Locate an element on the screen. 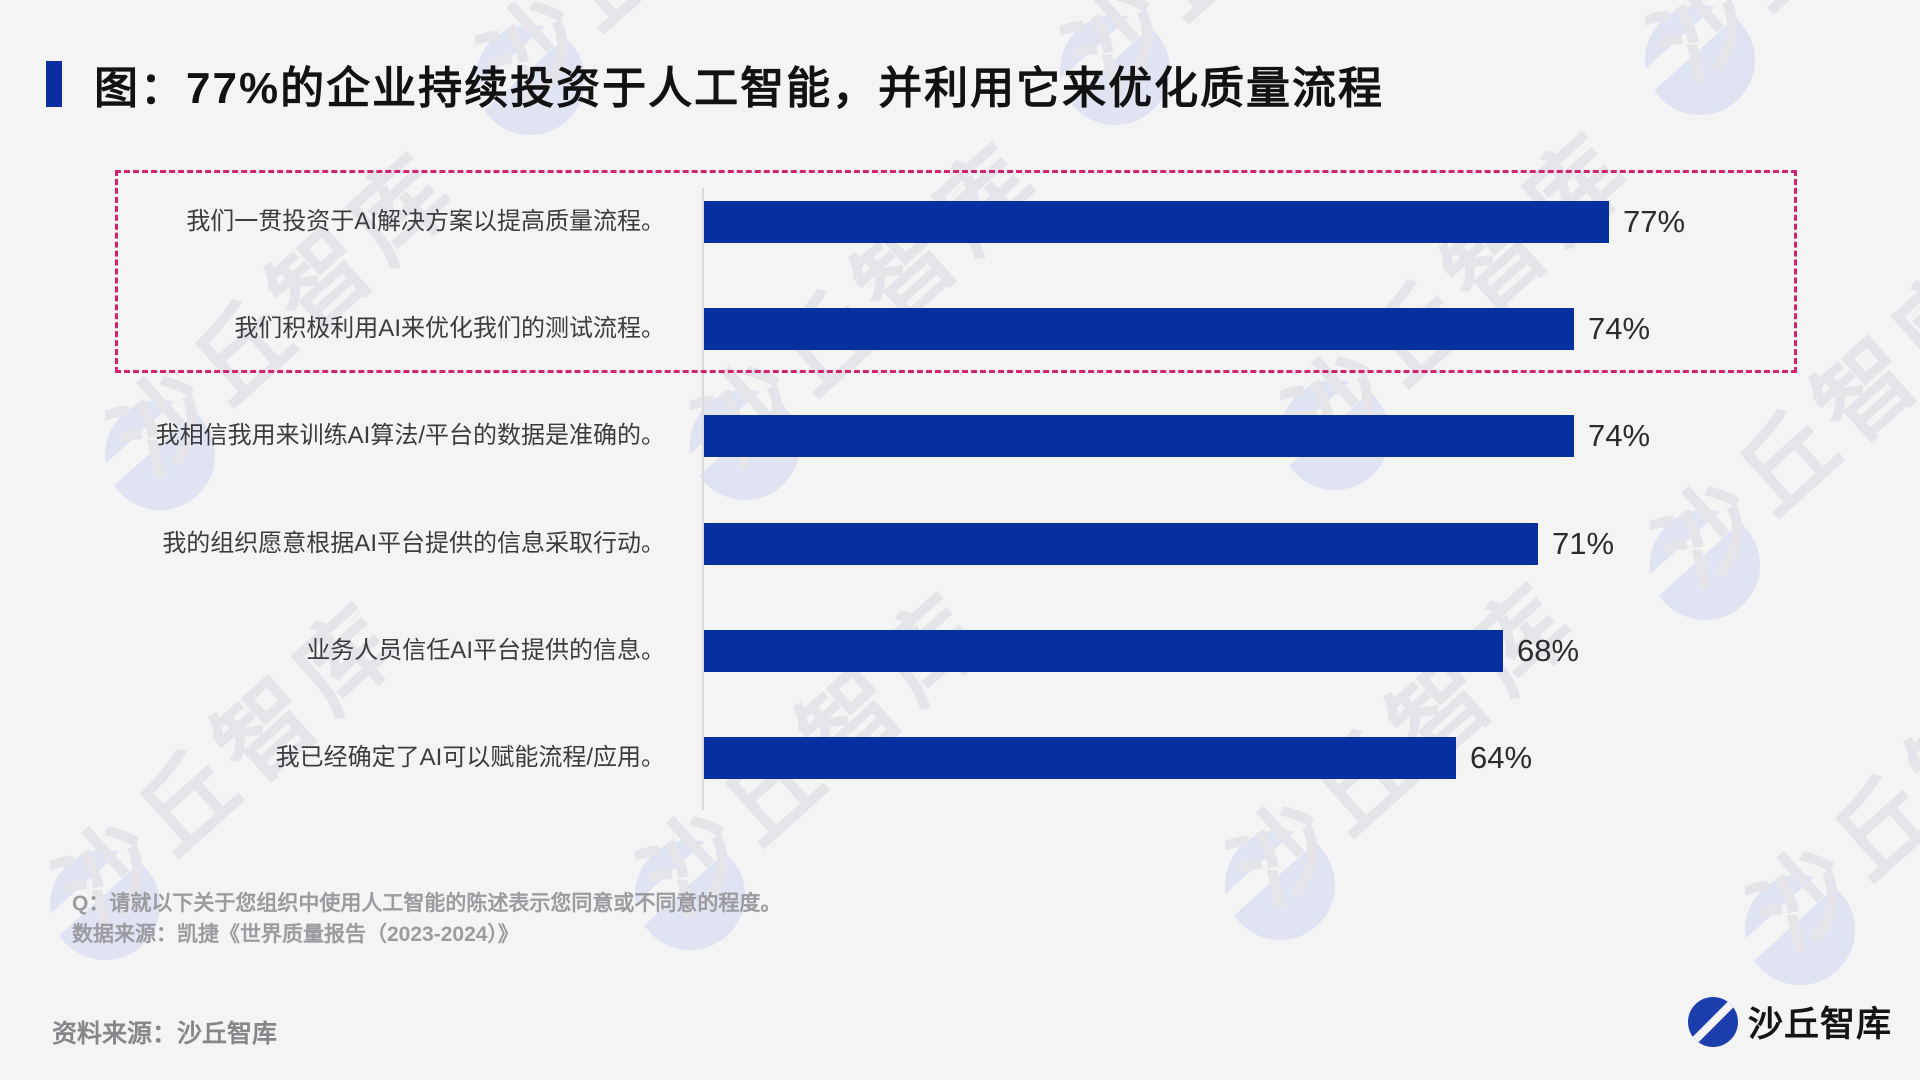 The height and width of the screenshot is (1080, 1920). bar-category-label: 我的组织愿意根据AI平台提供的信息采取行动。 is located at coordinates (413, 543).